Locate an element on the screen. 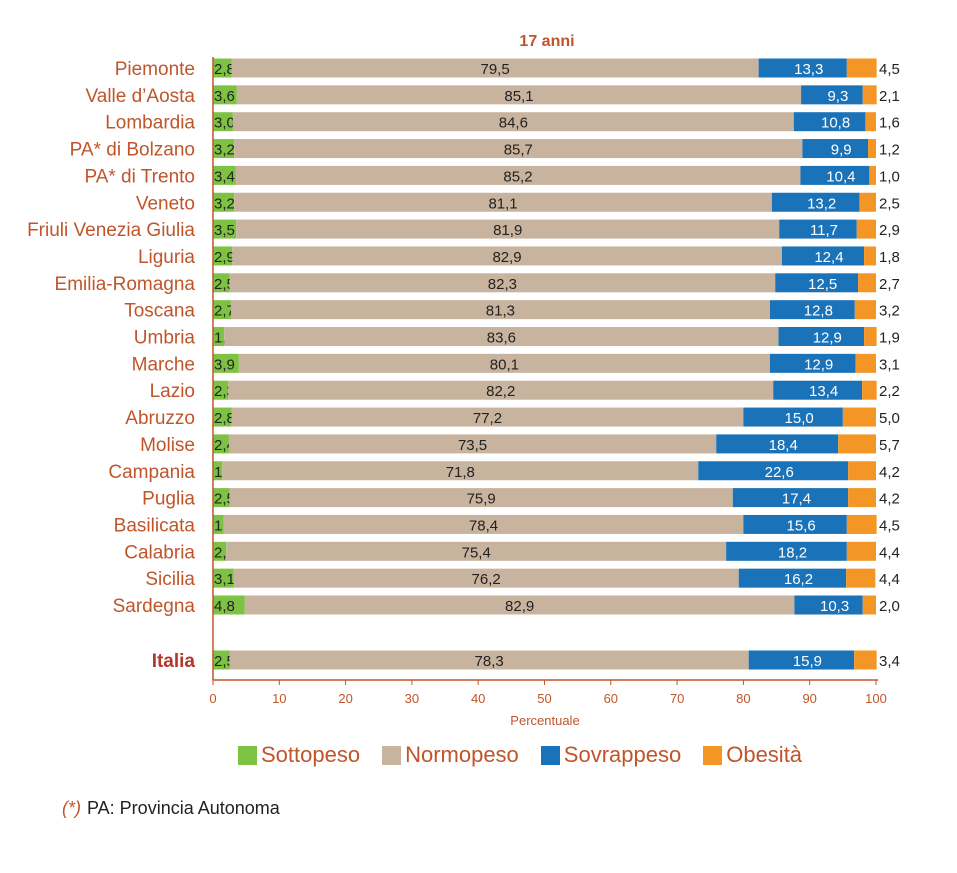  bar-normopeso-sardegna is located at coordinates (519, 605).